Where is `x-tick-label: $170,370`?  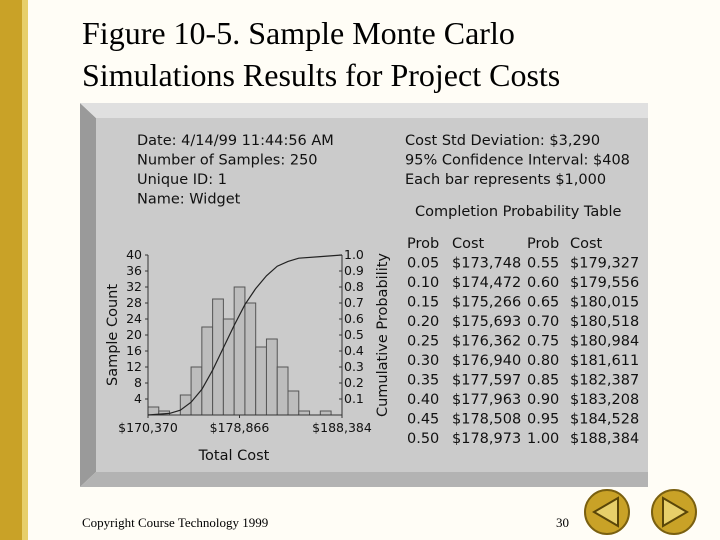
x-tick-label: $170,370 is located at coordinates (148, 427).